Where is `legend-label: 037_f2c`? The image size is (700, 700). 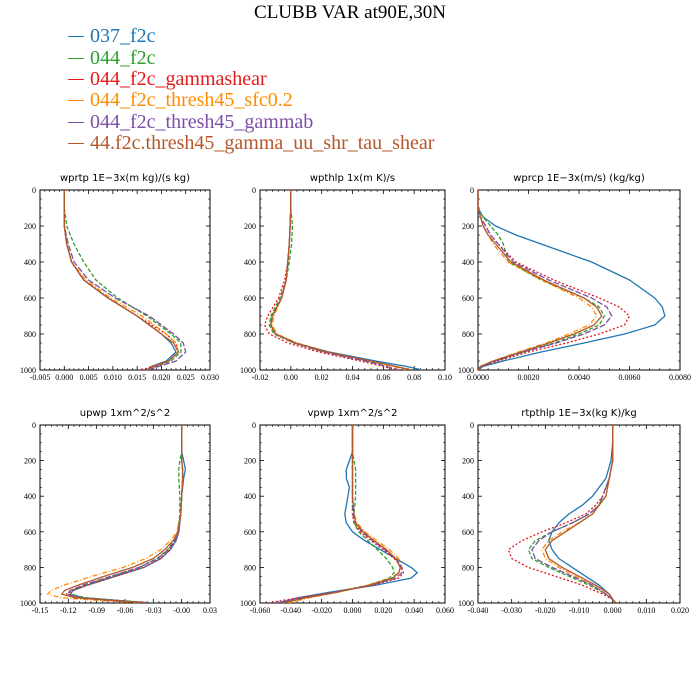
legend-label: 037_f2c is located at coordinates (123, 36).